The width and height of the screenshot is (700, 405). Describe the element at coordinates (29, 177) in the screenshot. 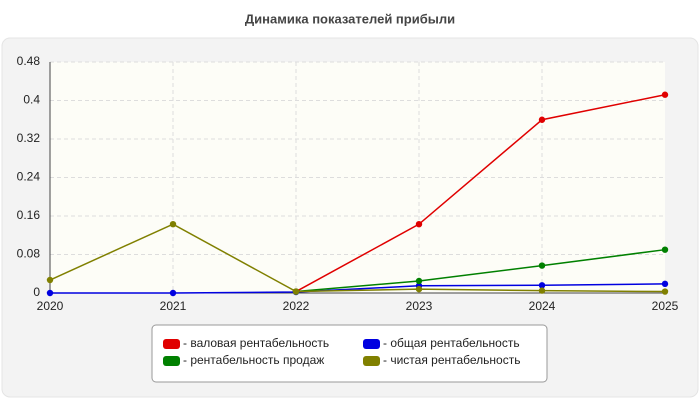

I see `y-tick-label: 0.24` at that location.